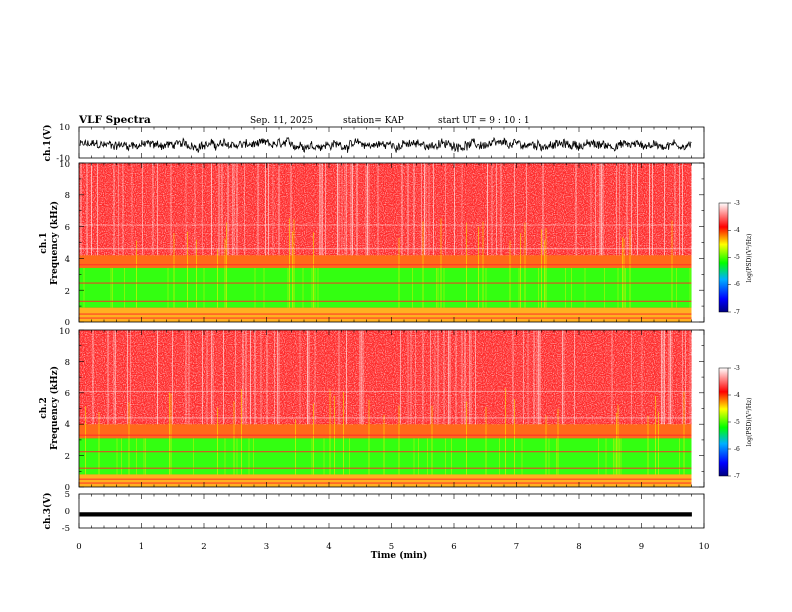  I want to click on ch1-spec-ytick-4: 4, so click(67, 260).